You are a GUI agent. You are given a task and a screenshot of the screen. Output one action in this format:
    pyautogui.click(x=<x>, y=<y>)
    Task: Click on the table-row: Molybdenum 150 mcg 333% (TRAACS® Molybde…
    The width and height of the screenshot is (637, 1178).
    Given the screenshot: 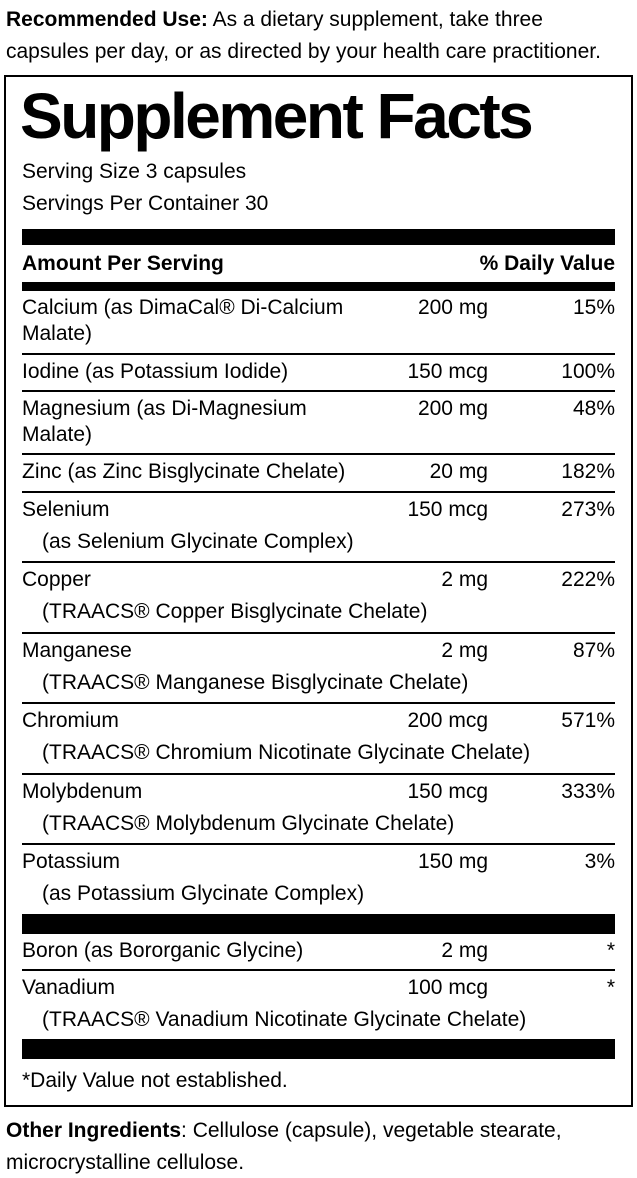 What is the action you would take?
    pyautogui.click(x=318, y=810)
    